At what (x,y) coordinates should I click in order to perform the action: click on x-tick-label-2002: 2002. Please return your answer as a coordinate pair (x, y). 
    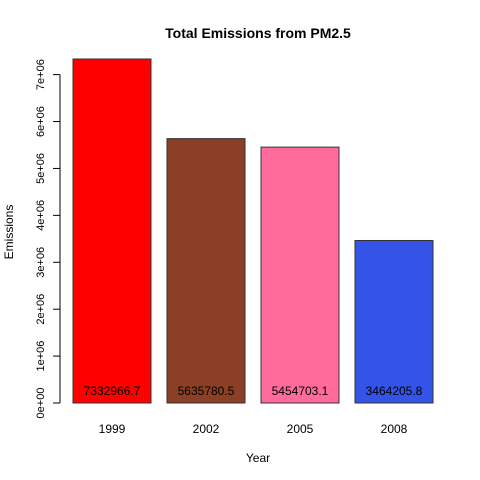
    Looking at the image, I should click on (206, 429).